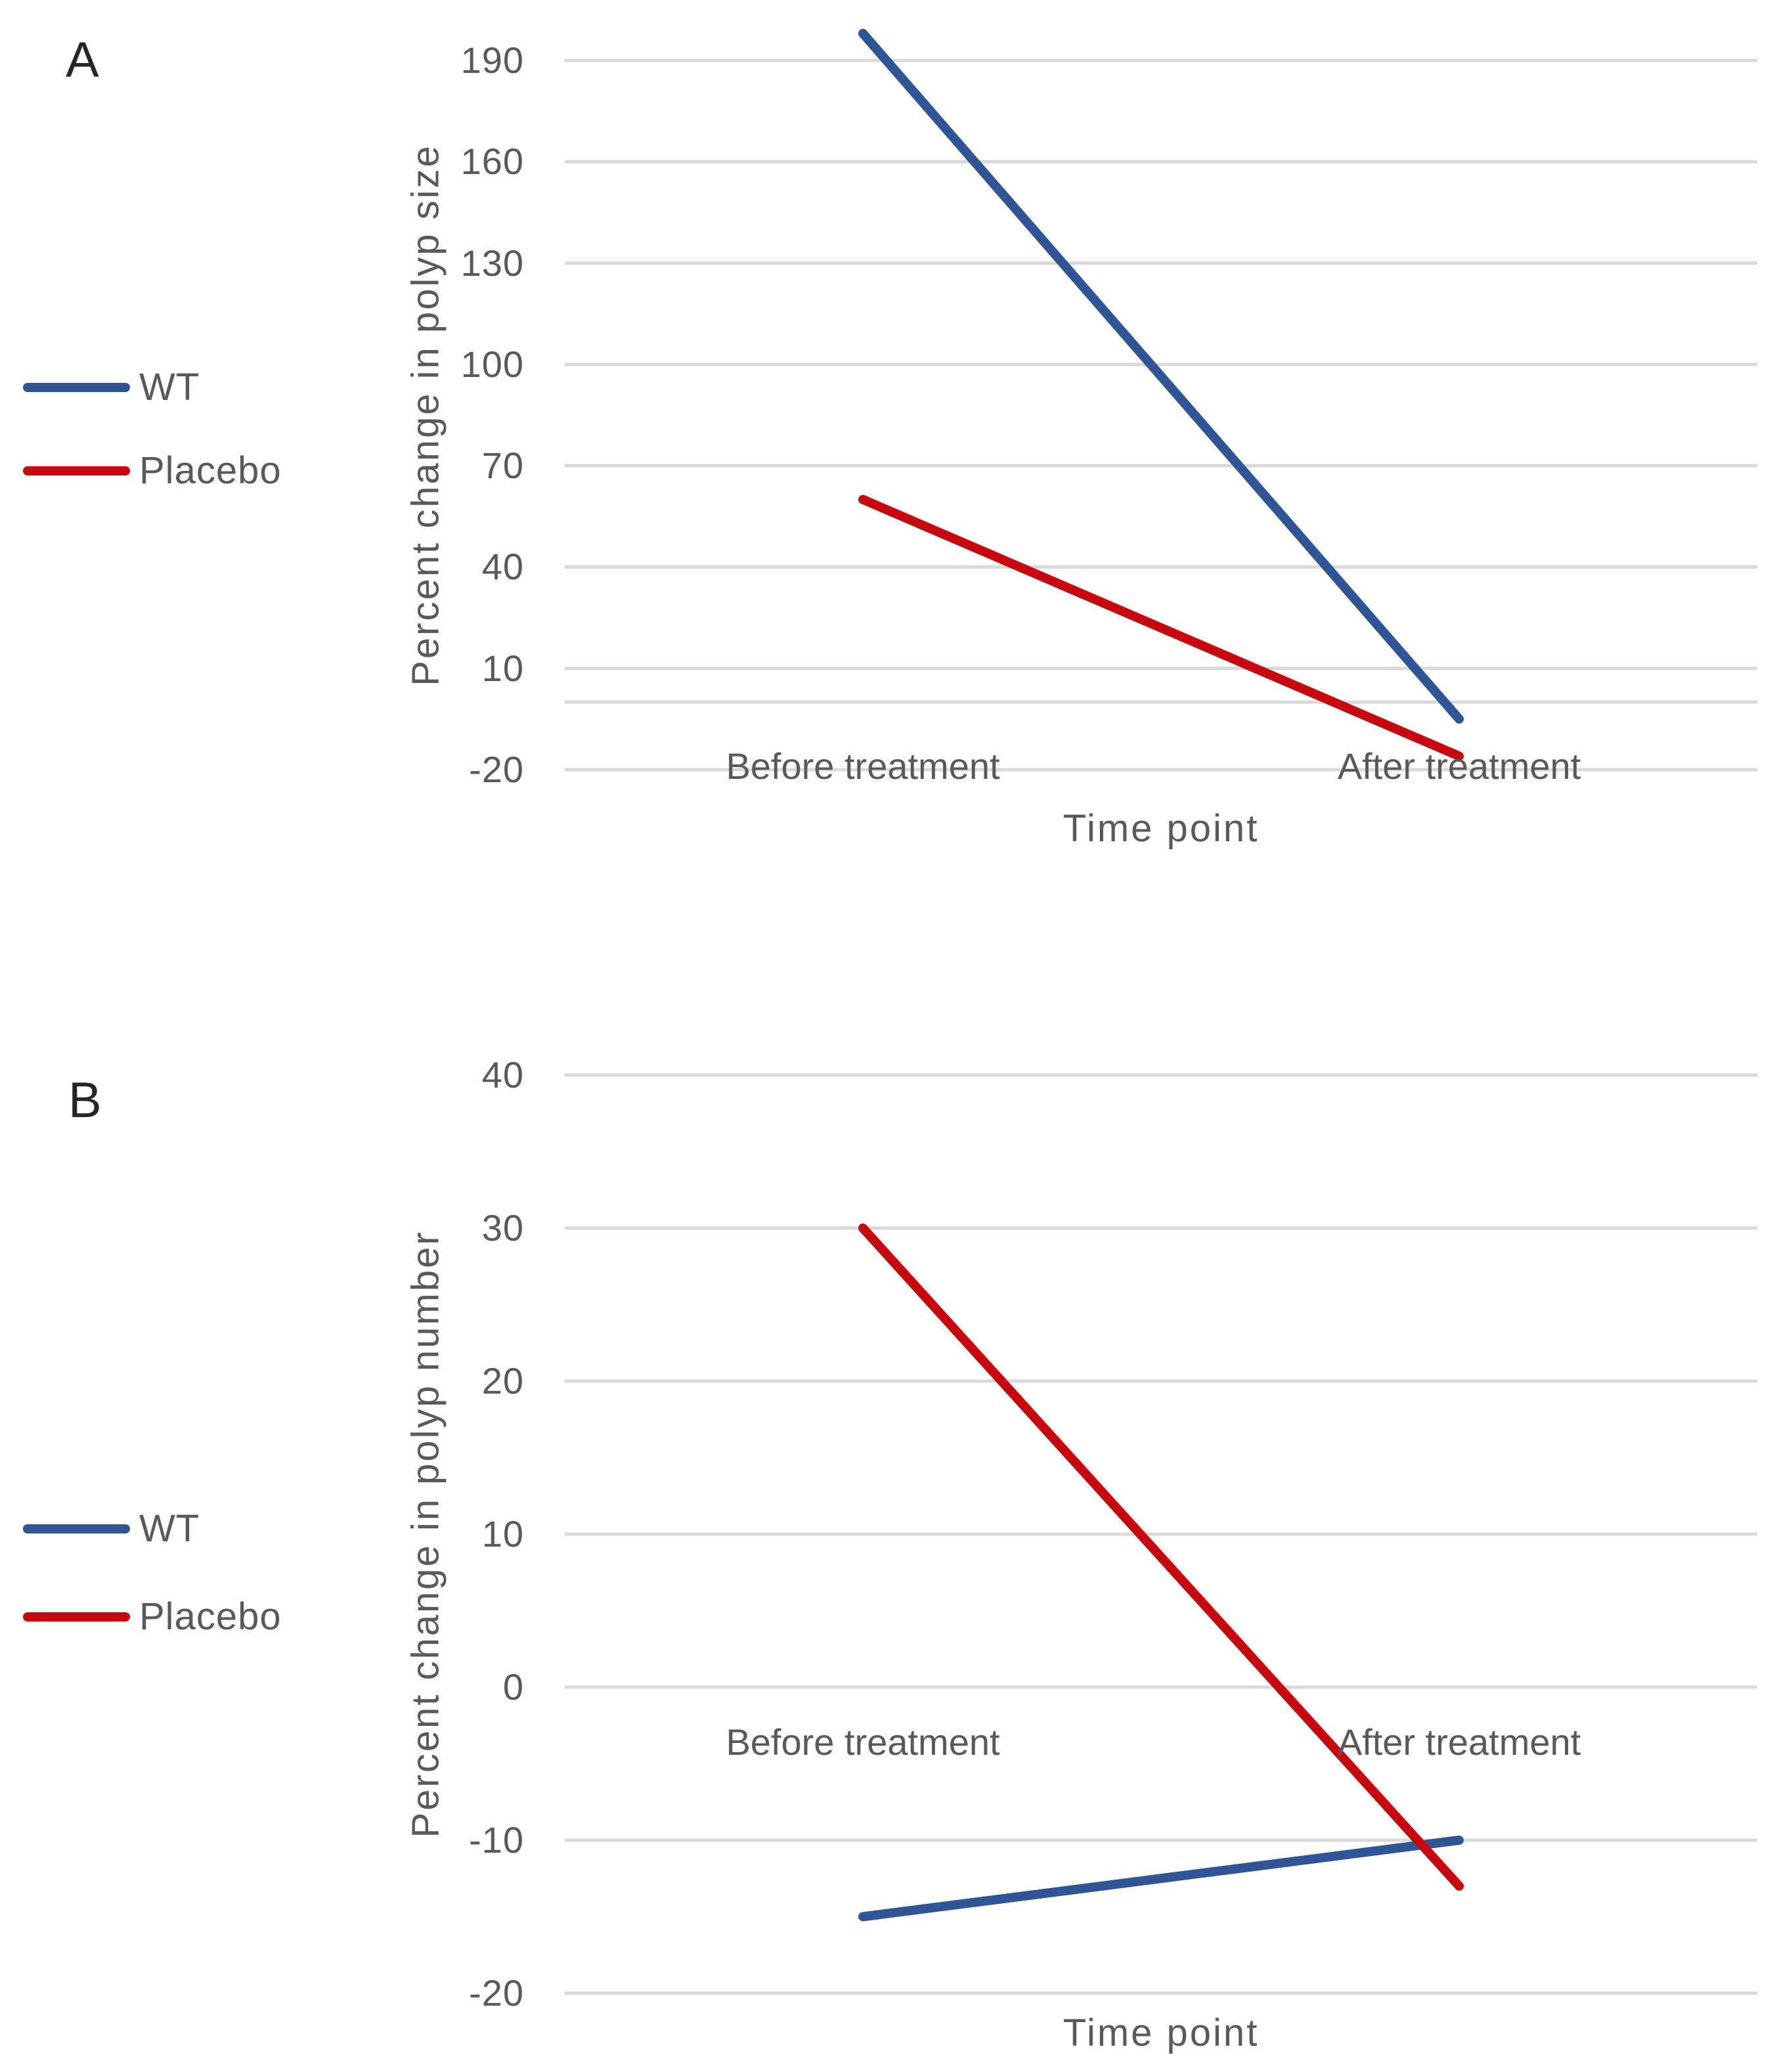  What do you see at coordinates (83, 60) in the screenshot?
I see `panel-label-a: A` at bounding box center [83, 60].